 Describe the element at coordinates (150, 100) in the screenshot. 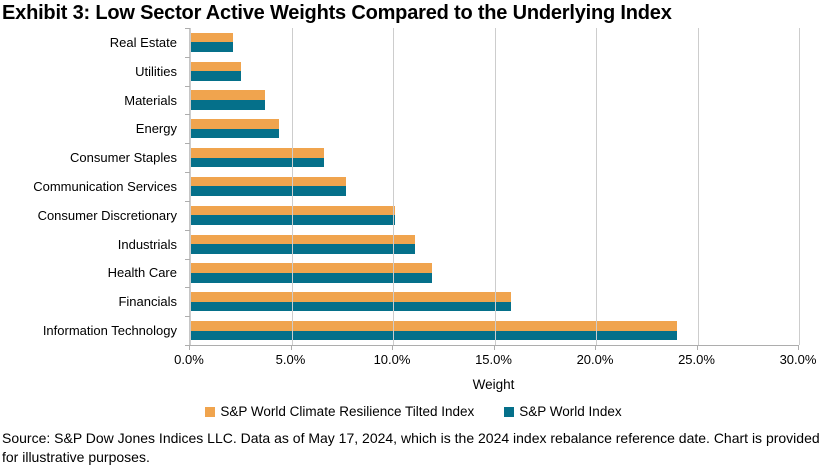

I see `category-label: Materials` at that location.